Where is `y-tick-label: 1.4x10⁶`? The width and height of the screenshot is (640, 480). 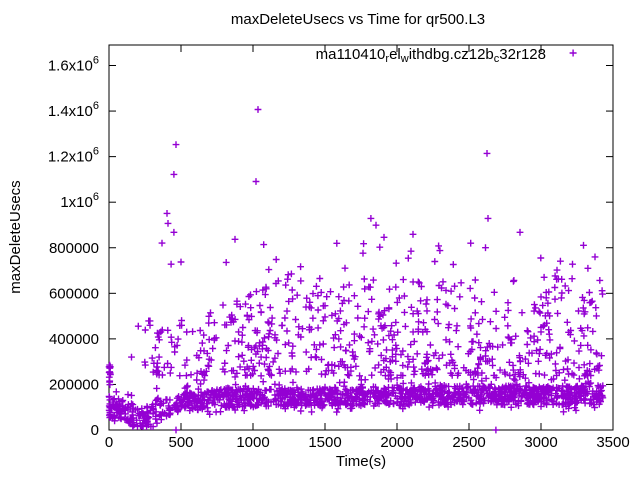
y-tick-label: 1.4x10⁶ is located at coordinates (73, 110).